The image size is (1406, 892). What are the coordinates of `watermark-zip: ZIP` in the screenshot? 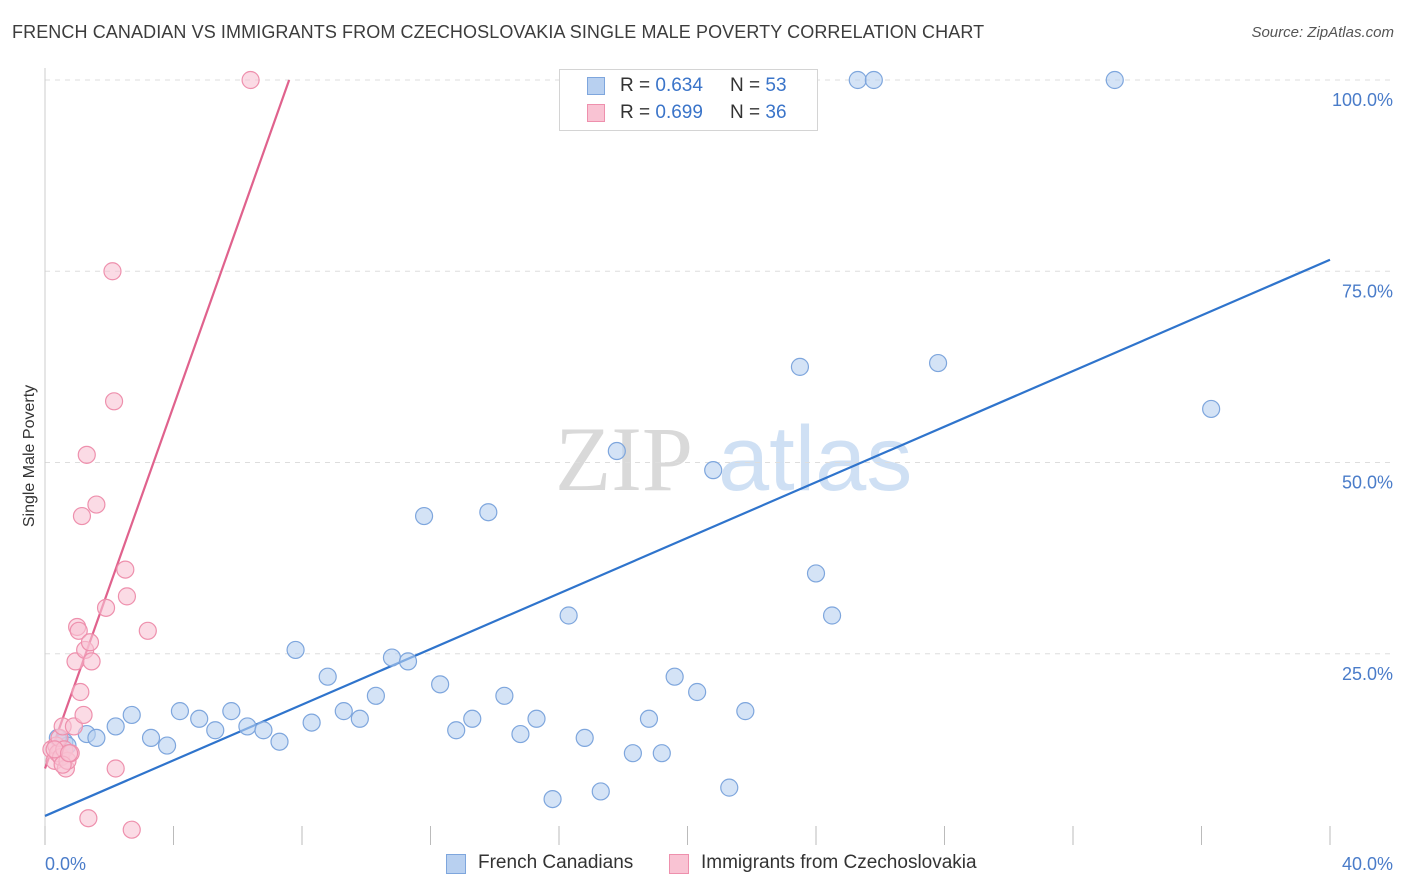 It's located at (624, 459).